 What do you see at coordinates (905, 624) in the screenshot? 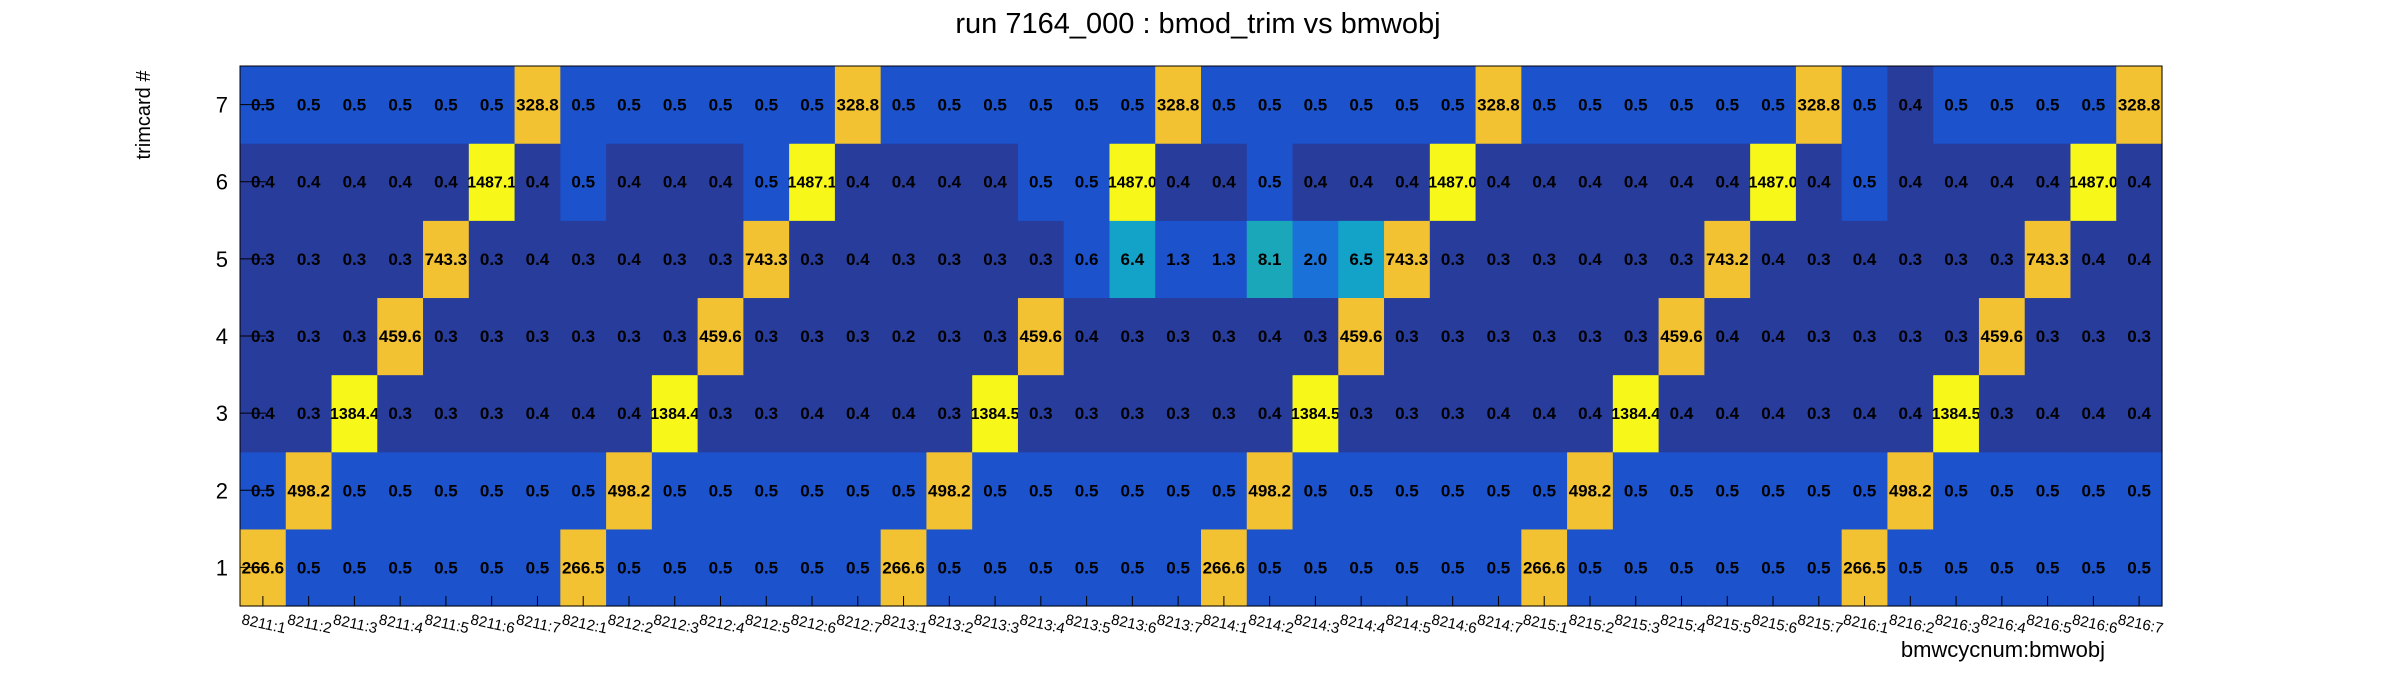
I see `x-tick-label: 8213:1` at bounding box center [905, 624].